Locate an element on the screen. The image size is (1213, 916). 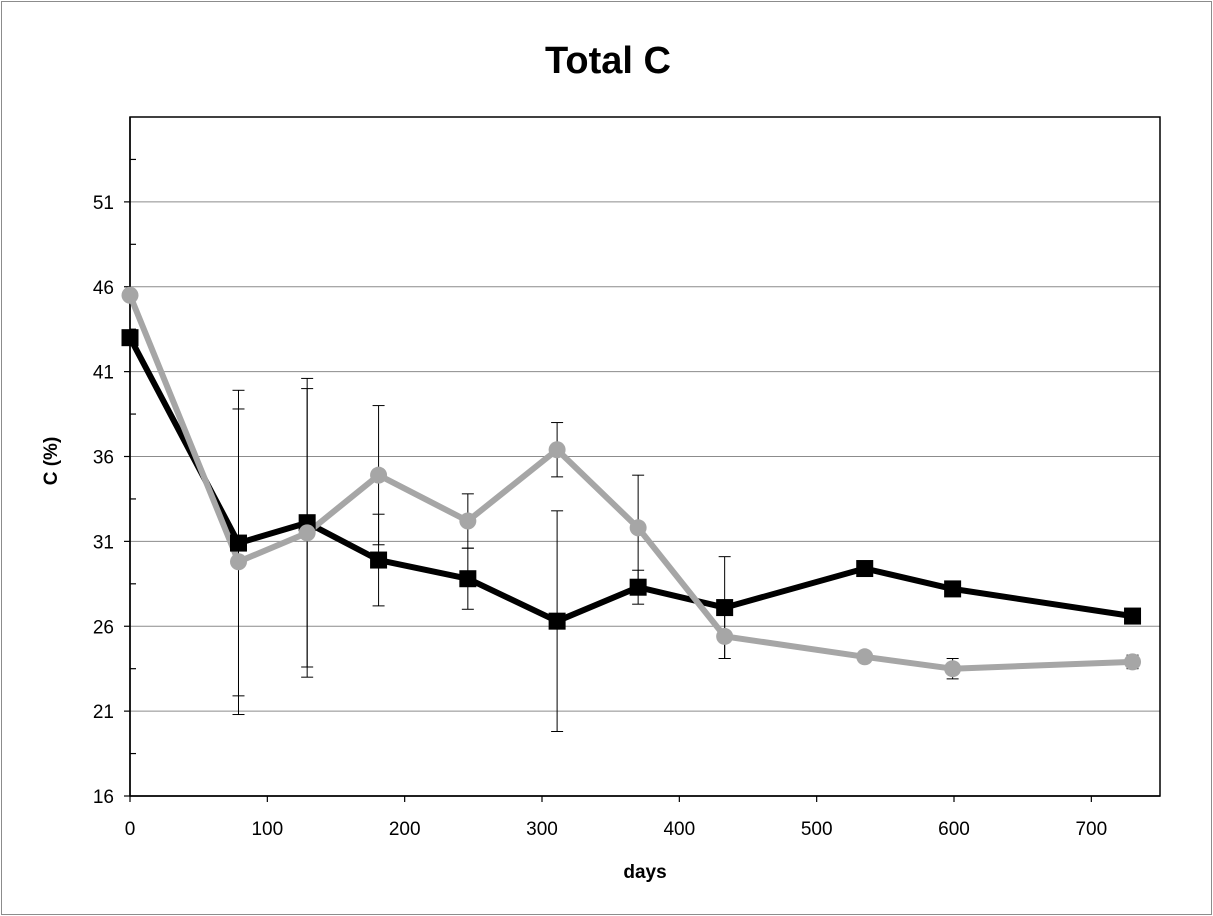
x-tick-label: 200 is located at coordinates (405, 829).